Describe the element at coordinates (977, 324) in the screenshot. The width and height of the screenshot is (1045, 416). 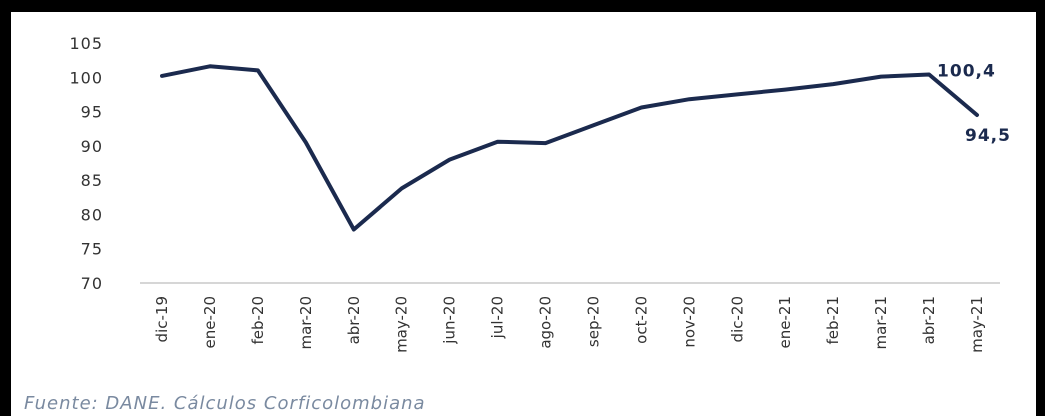
I see `x-tick-label: may-21` at that location.